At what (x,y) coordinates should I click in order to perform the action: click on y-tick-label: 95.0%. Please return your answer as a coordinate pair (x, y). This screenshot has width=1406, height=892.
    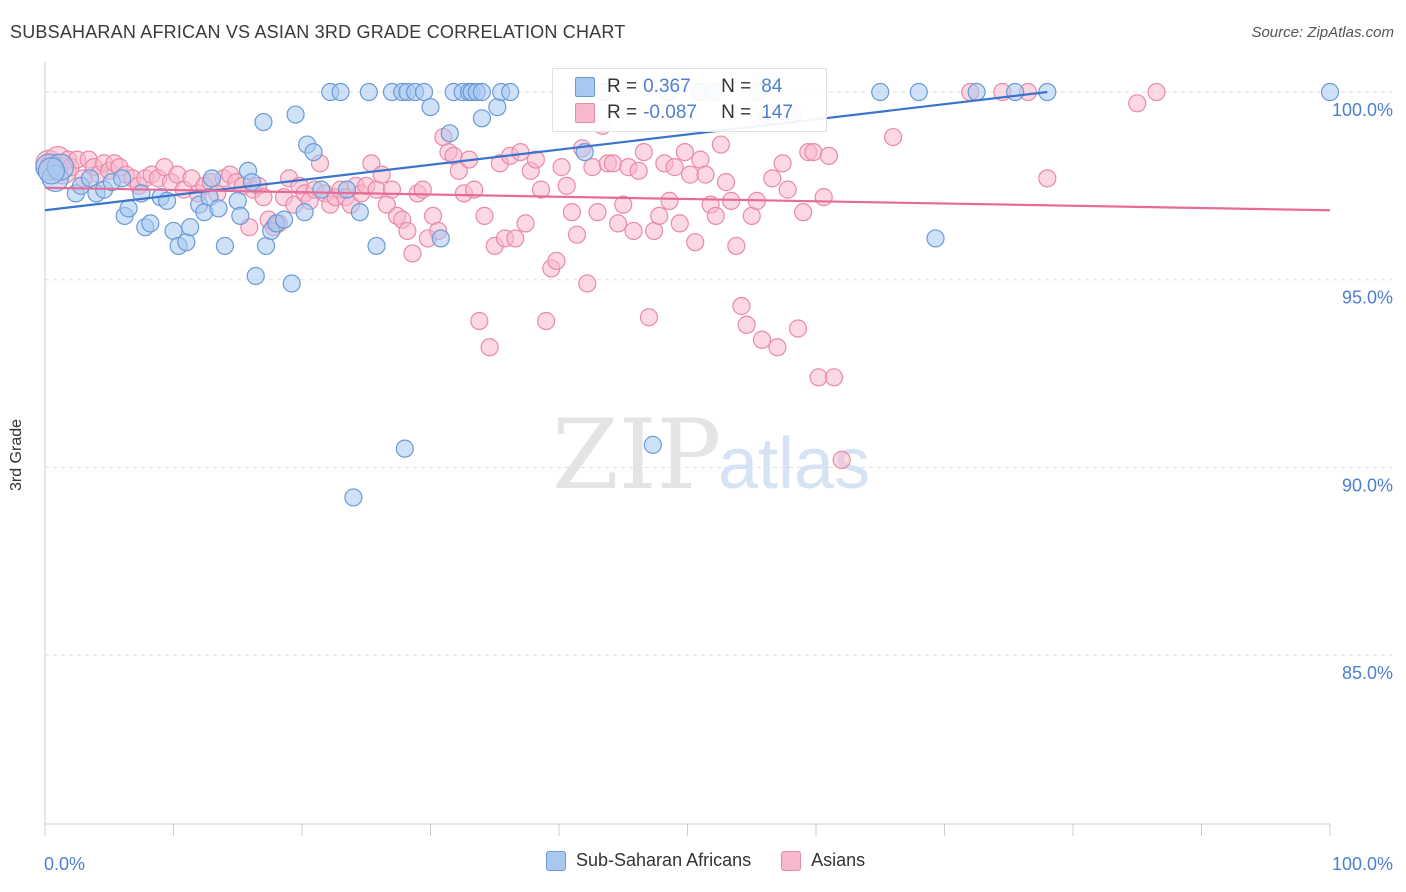
    Looking at the image, I should click on (1367, 298).